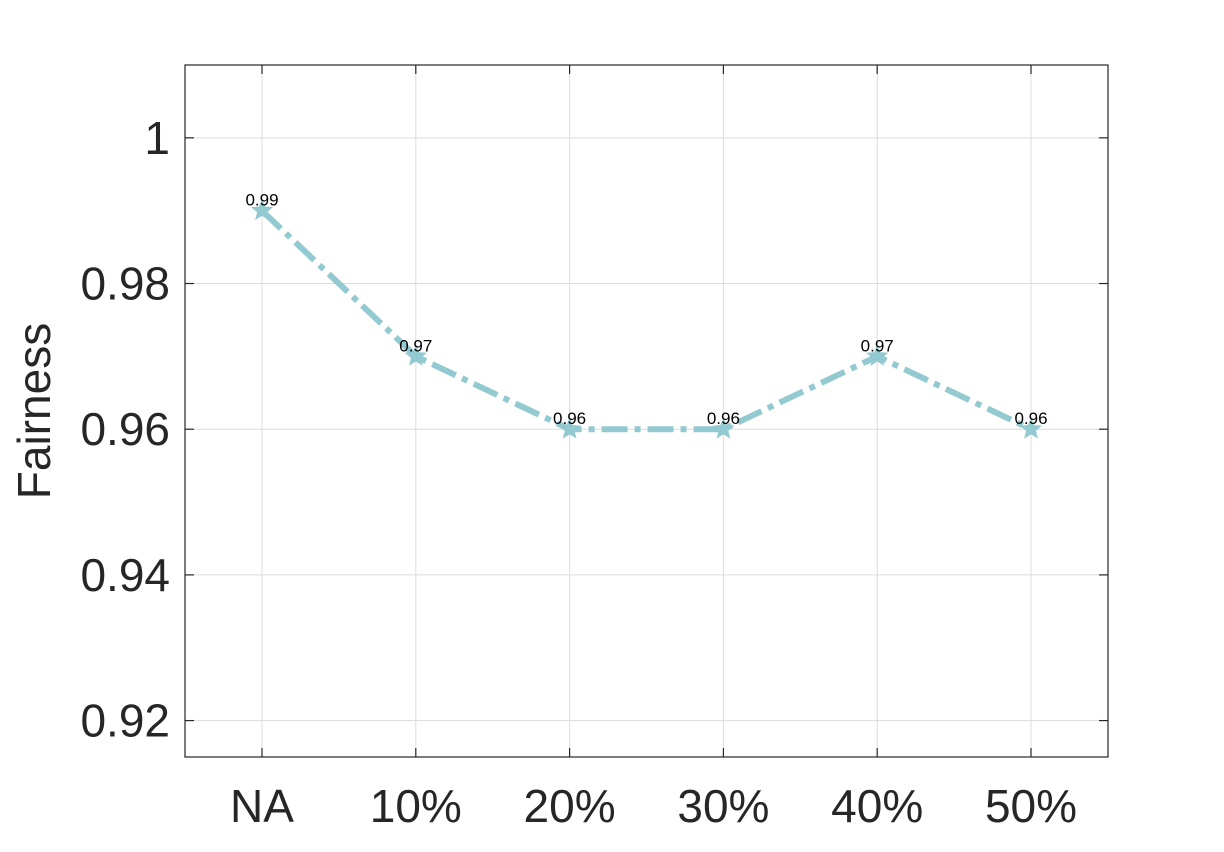 The image size is (1224, 852). What do you see at coordinates (125, 575) in the screenshot?
I see `y-tick-label: 0.94` at bounding box center [125, 575].